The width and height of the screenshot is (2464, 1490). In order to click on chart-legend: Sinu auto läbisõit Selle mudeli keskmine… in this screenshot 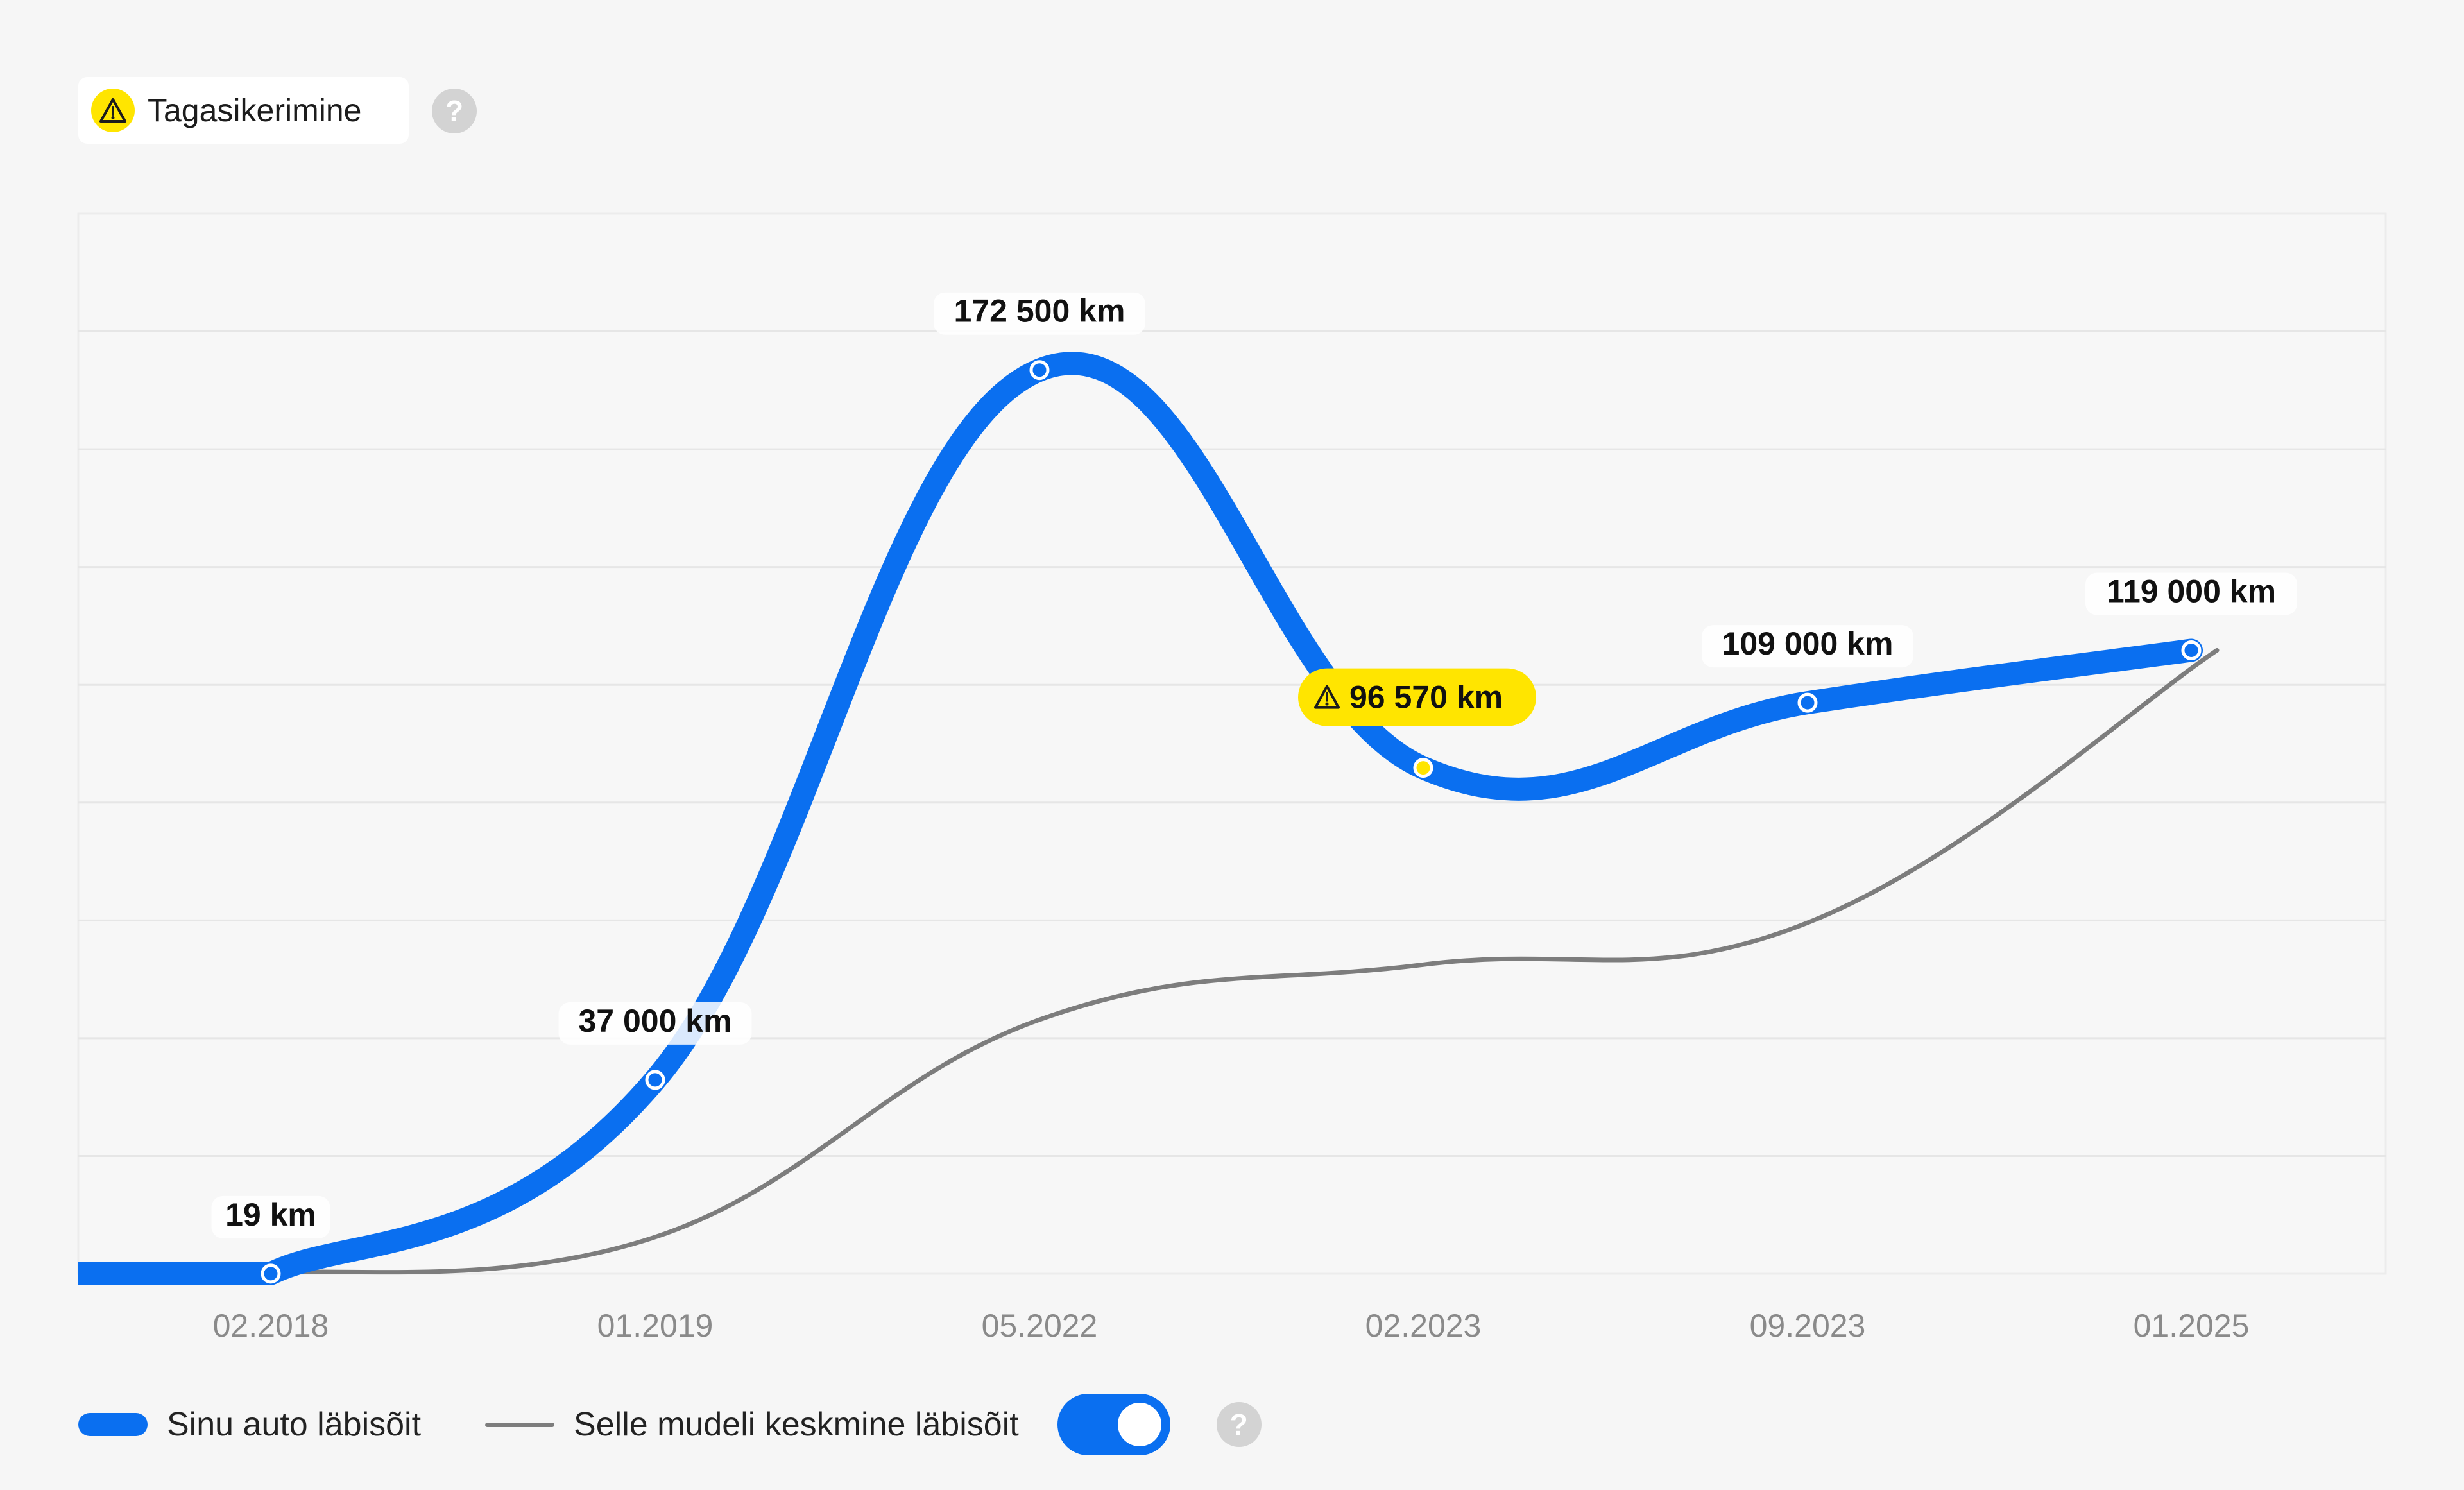, I will do `click(670, 1424)`.